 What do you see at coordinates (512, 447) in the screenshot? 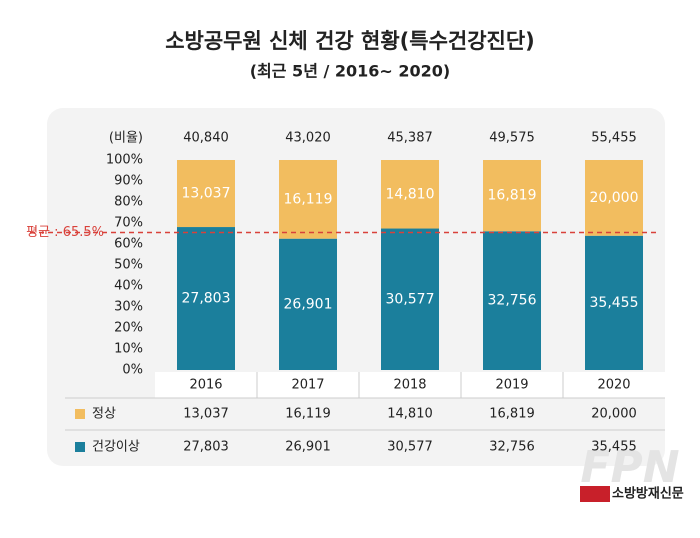
I see `table-cell: 32,756` at bounding box center [512, 447].